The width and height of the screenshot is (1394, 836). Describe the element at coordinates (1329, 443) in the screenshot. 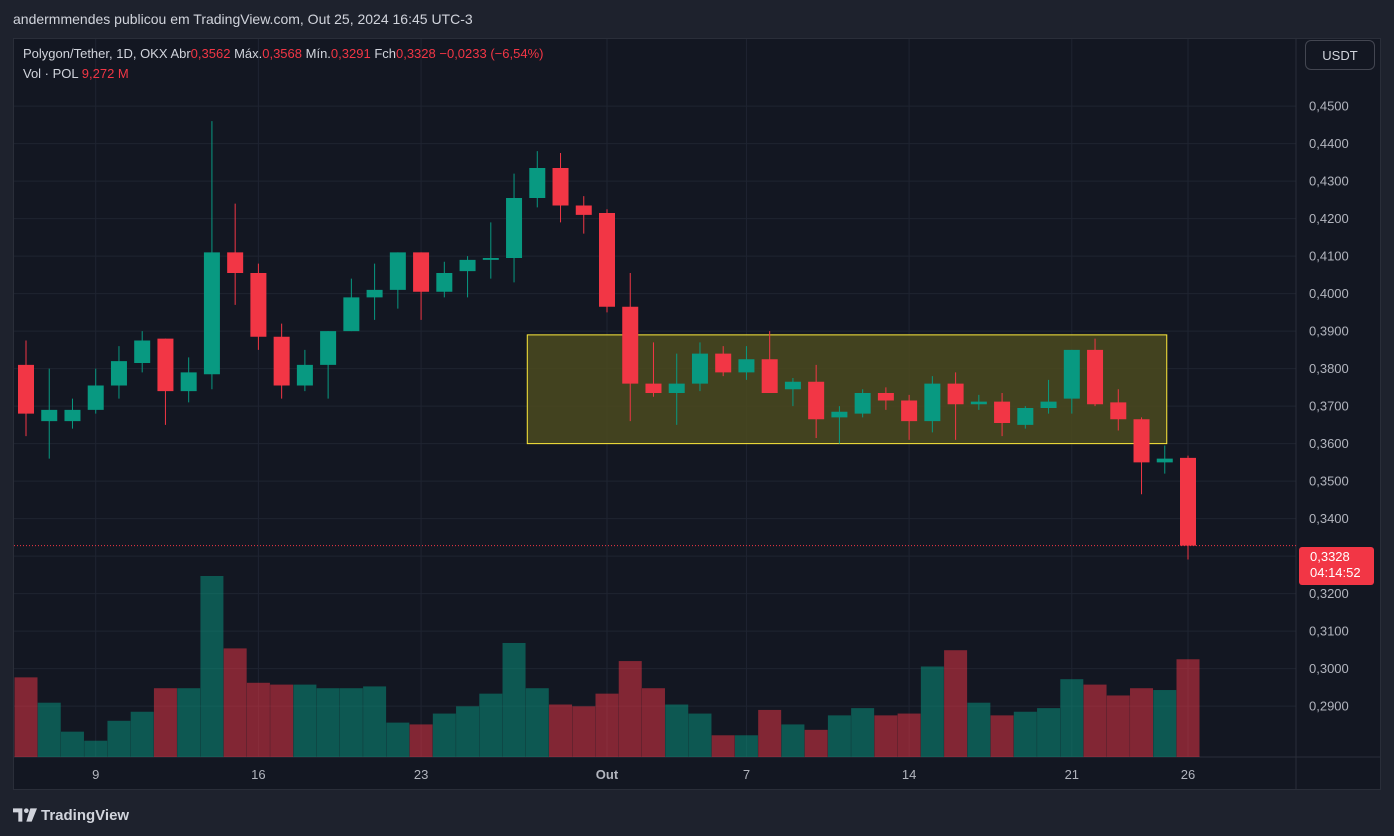

I see `y-tick-label: 0,3600` at that location.